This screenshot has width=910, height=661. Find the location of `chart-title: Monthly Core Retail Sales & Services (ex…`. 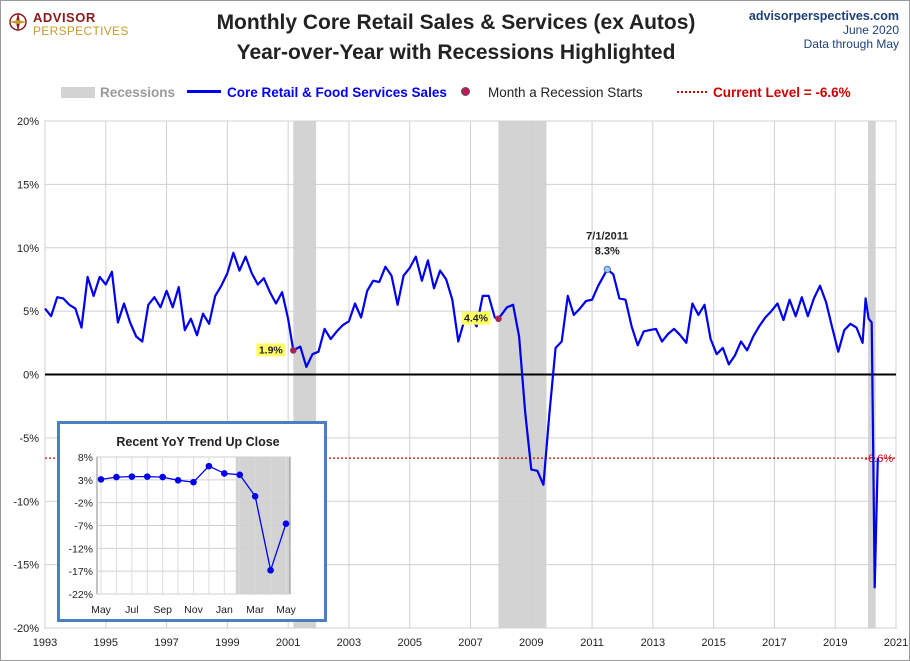

chart-title: Monthly Core Retail Sales & Services (ex… is located at coordinates (456, 22).